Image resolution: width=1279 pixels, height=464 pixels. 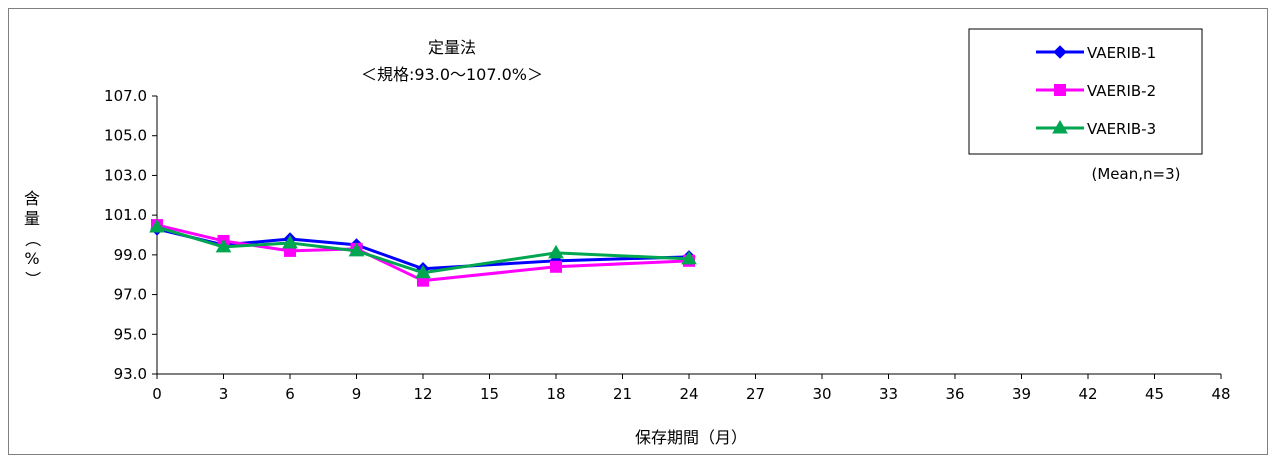 What do you see at coordinates (32, 218) in the screenshot?
I see `y-axis-title-char: 量` at bounding box center [32, 218].